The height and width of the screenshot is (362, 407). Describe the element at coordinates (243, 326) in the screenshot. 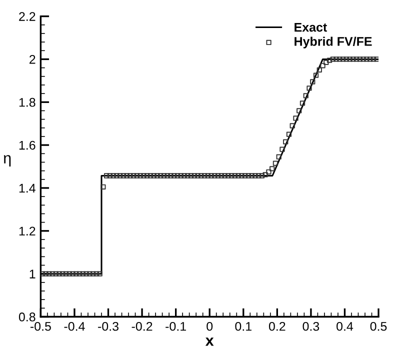

I see `x-tick-label: 0.1` at that location.